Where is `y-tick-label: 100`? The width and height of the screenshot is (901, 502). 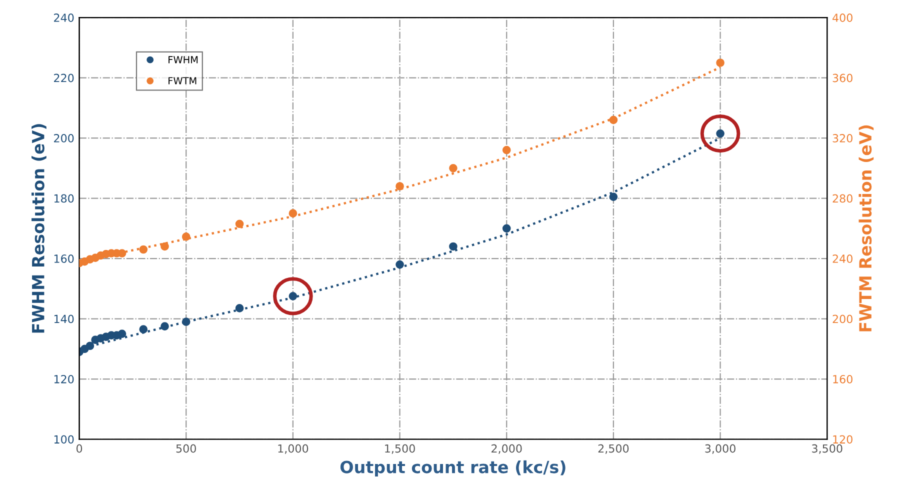
y-tick-label: 100 is located at coordinates (64, 439).